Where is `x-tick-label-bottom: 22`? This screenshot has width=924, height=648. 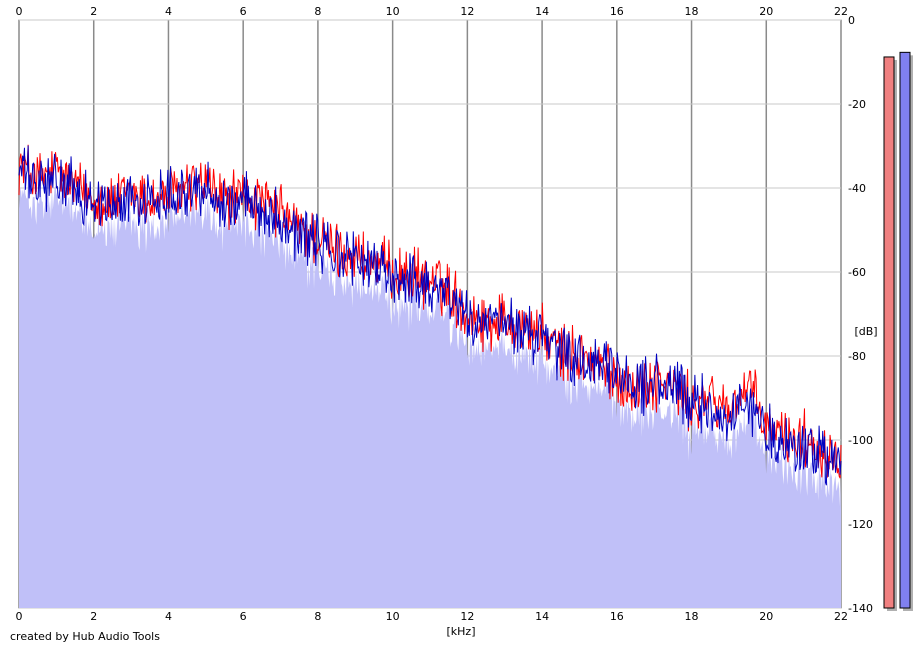
x-tick-label-bottom: 22 is located at coordinates (841, 616).